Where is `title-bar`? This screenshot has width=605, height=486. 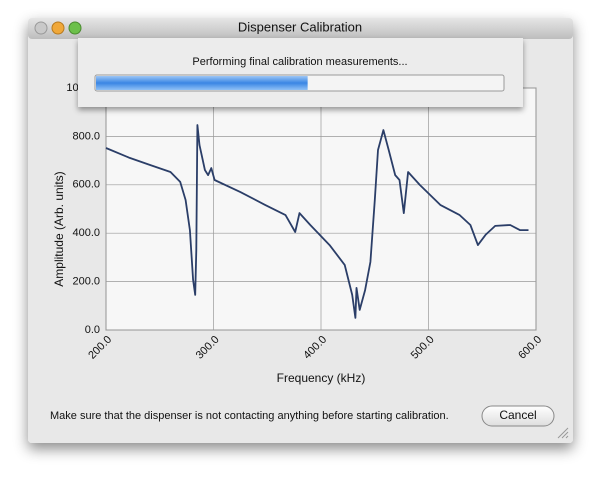
title-bar is located at coordinates (300, 28).